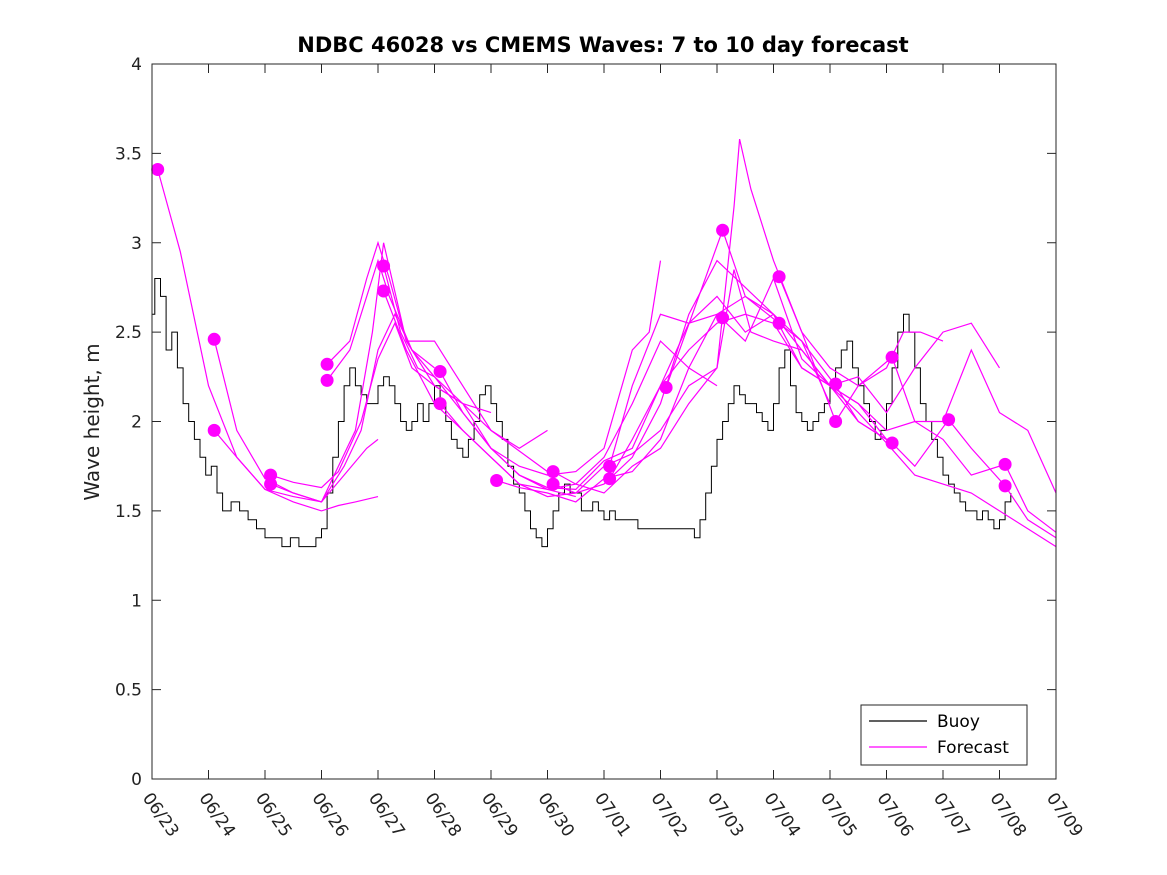 The height and width of the screenshot is (875, 1167). I want to click on x-tick-label: 07/09, so click(1064, 815).